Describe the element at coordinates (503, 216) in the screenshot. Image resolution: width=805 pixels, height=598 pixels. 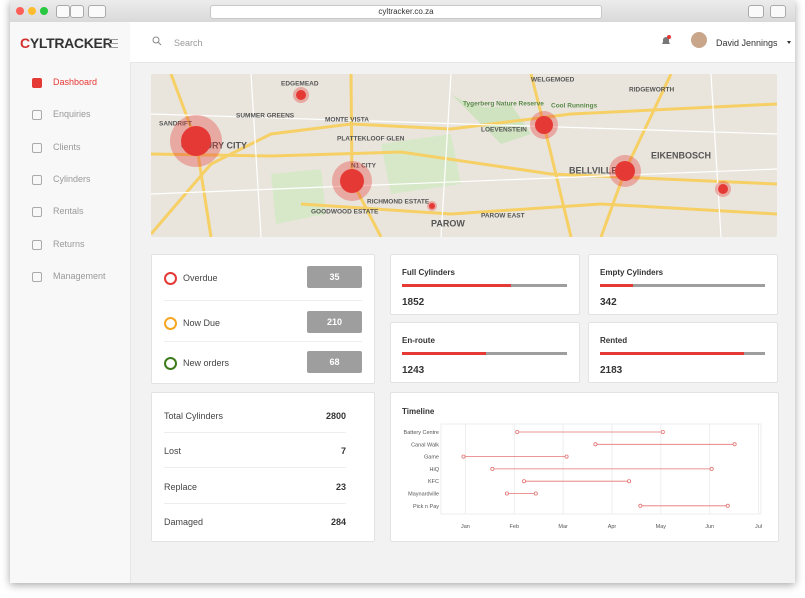
I see `map-label: PAROW EAST` at that location.